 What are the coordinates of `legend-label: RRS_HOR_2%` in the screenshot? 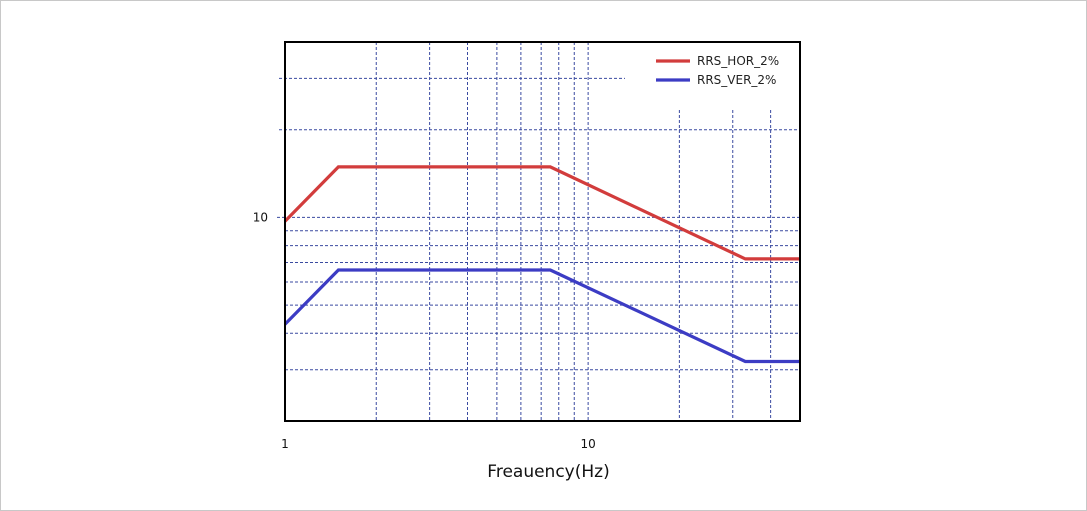 It's located at (738, 61).